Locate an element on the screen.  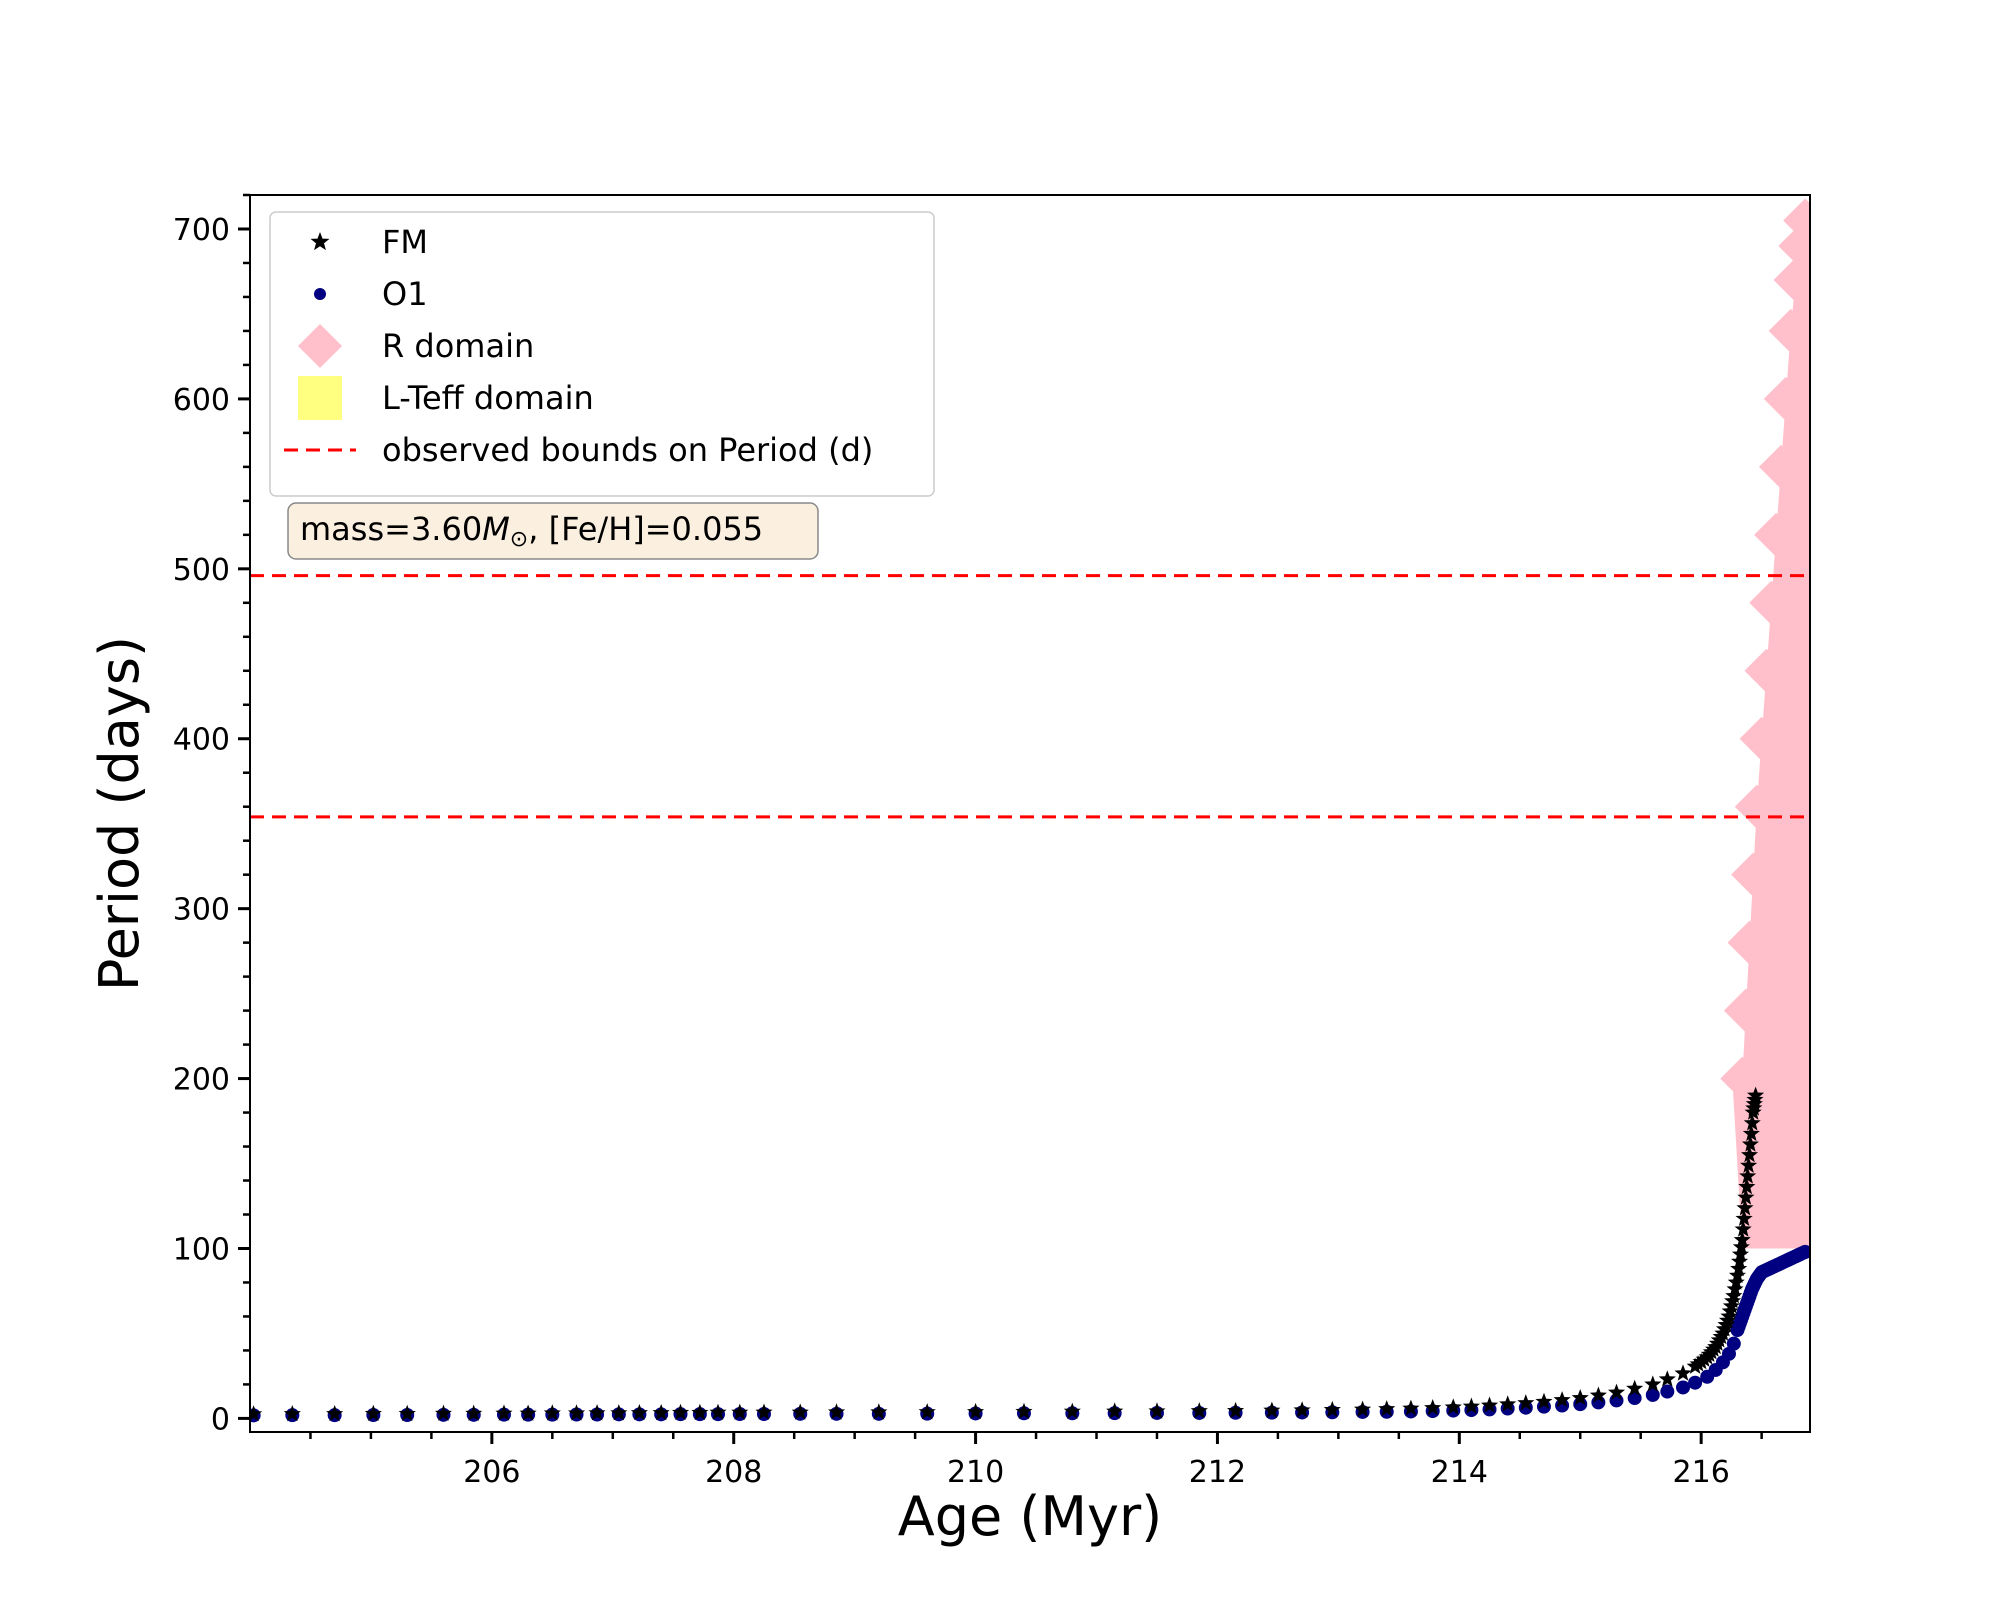
annotation-text: mass=3.60M⊙, [Fe/H]=0.055 is located at coordinates (531, 531).